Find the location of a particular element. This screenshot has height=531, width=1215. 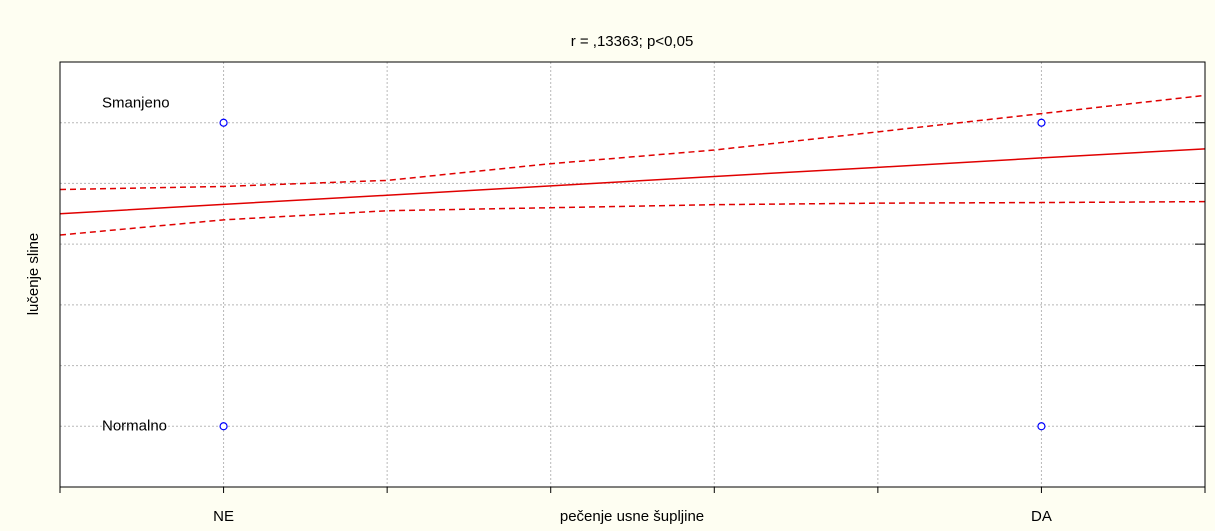

x-tick-label: DA is located at coordinates (1041, 516).